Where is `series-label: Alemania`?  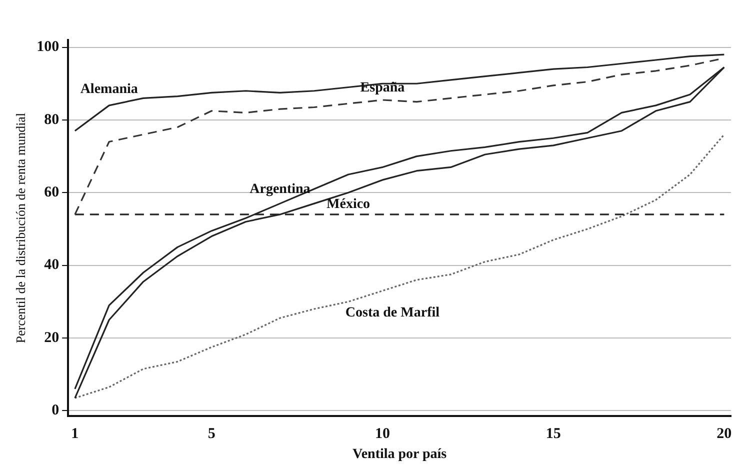
series-label: Alemania is located at coordinates (109, 90).